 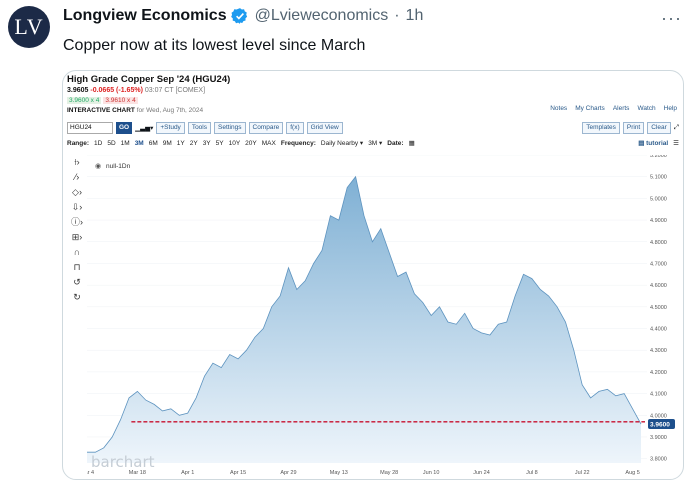 What do you see at coordinates (658, 395) in the screenshot?
I see `y-tick-label: 4.1000` at bounding box center [658, 395].